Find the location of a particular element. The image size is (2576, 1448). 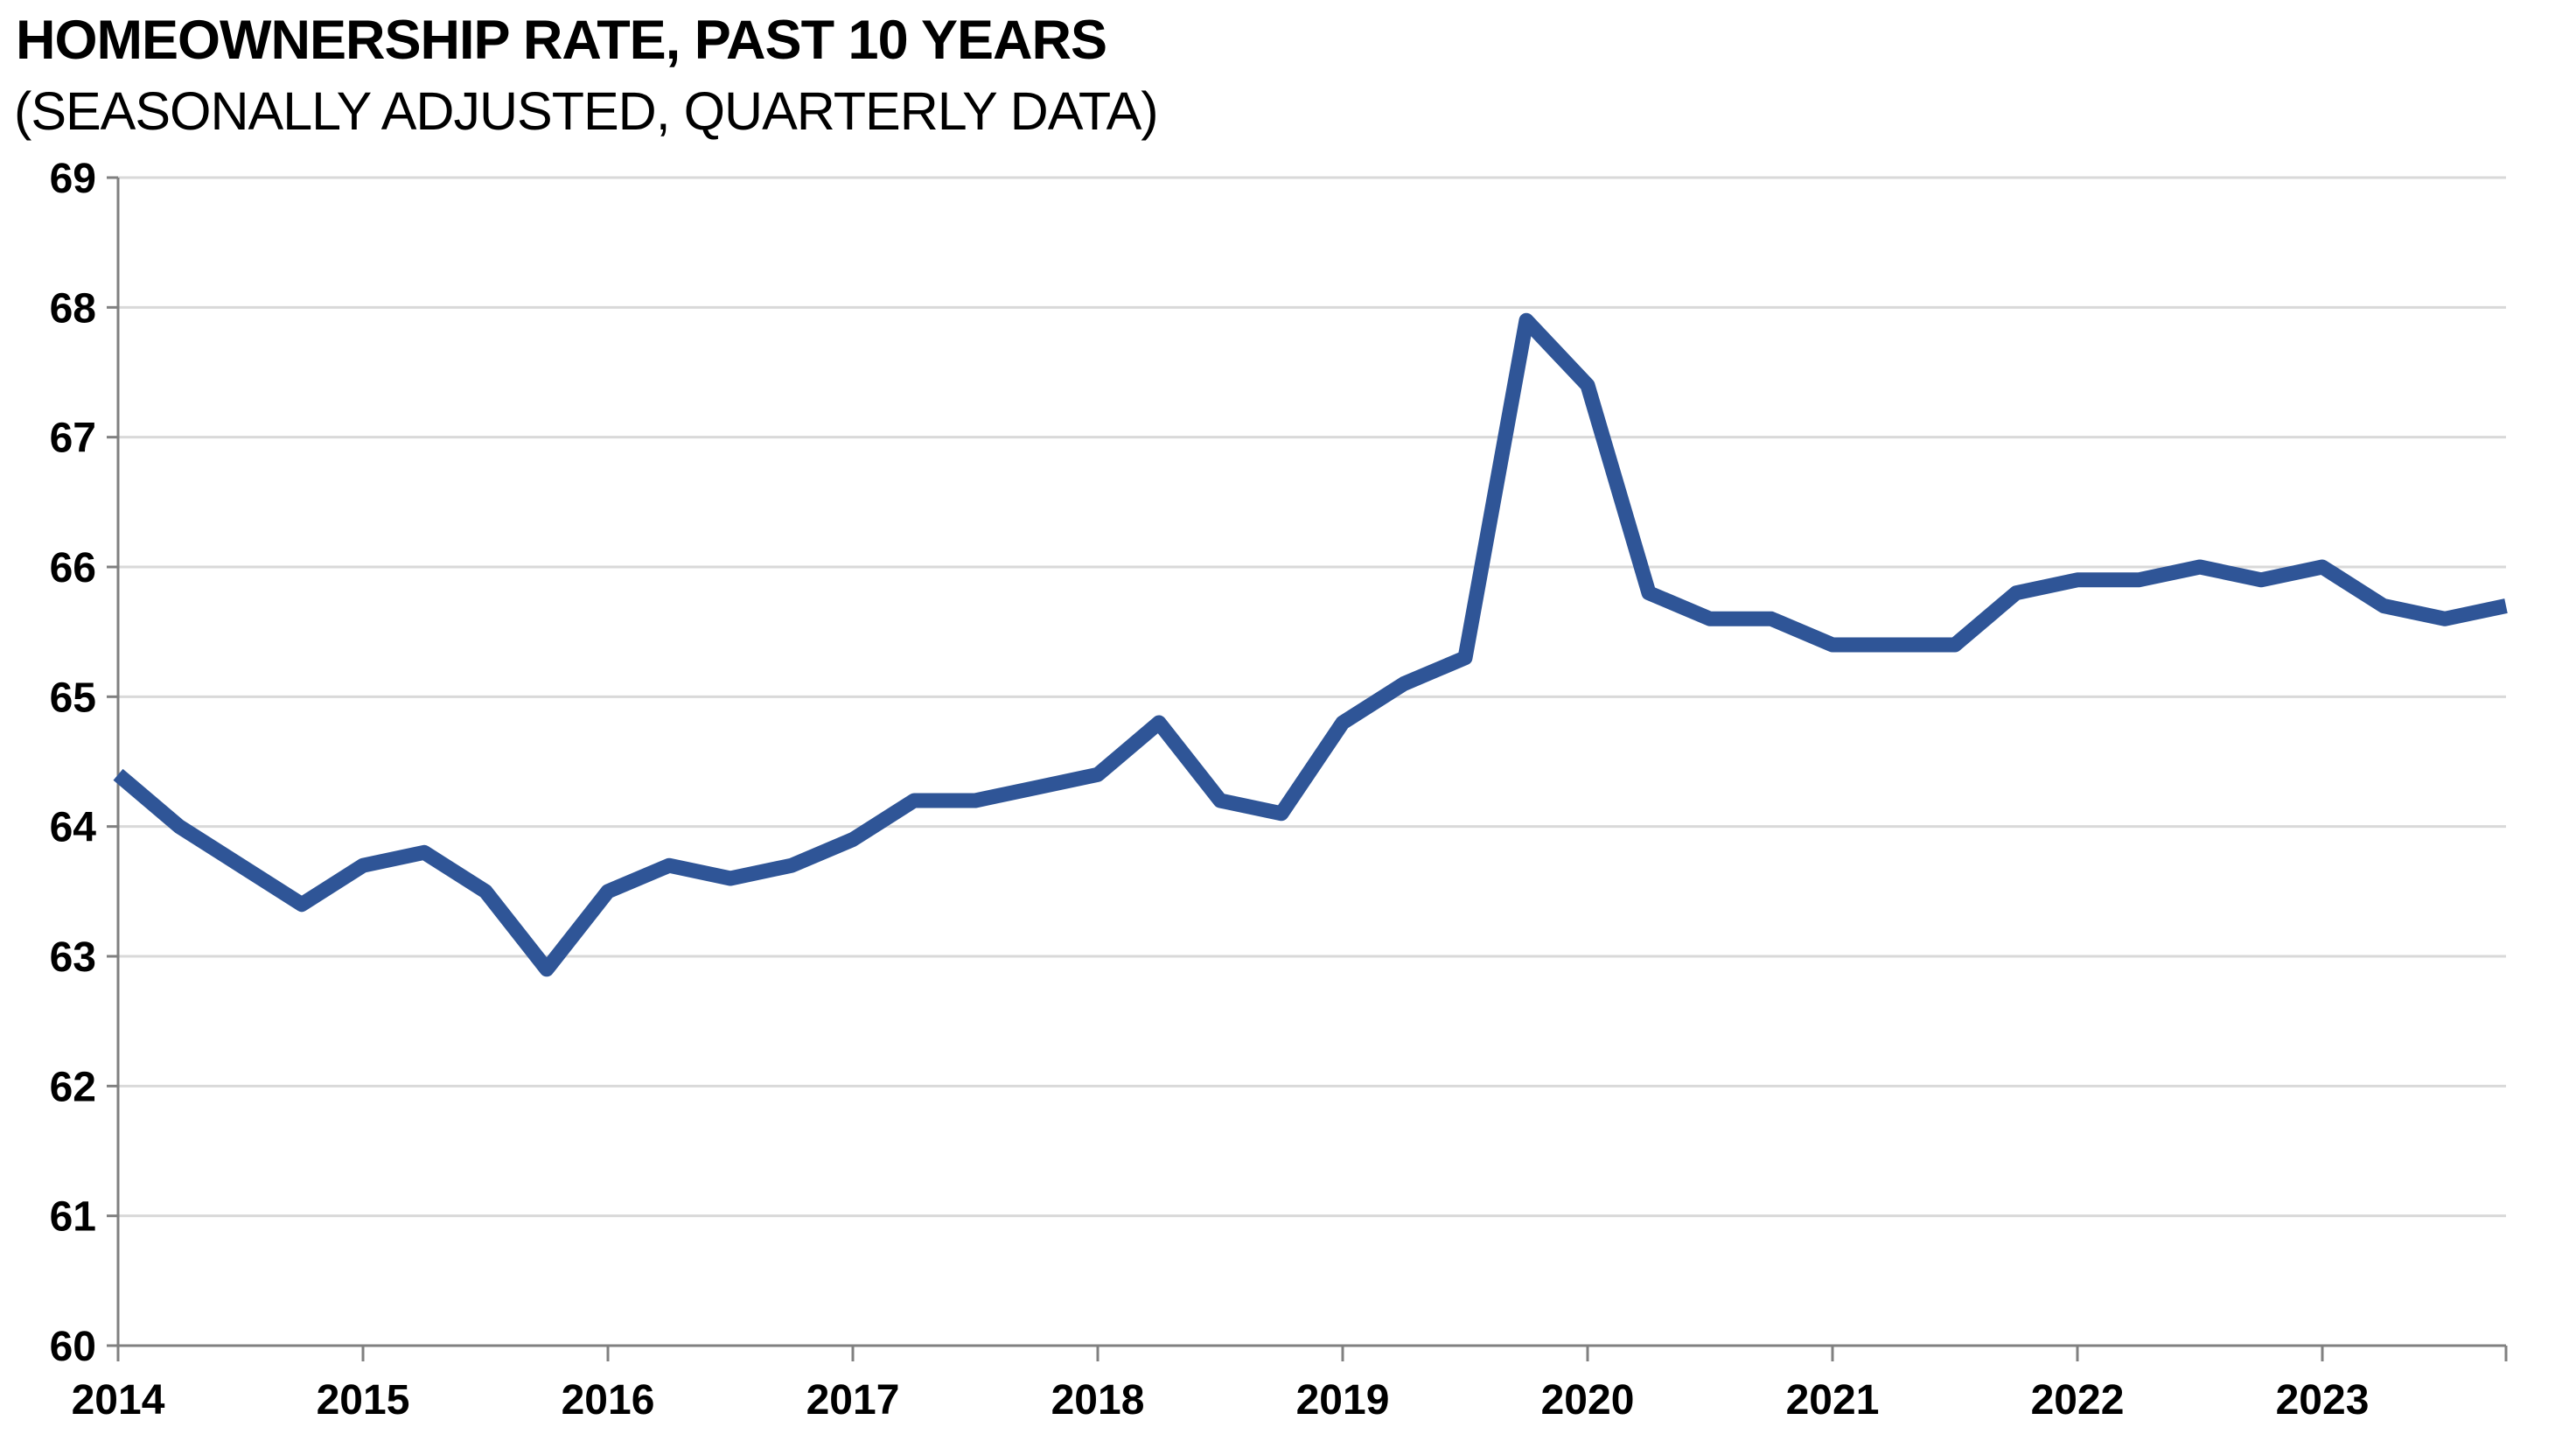

x-axis-ticks is located at coordinates (1312, 1353).